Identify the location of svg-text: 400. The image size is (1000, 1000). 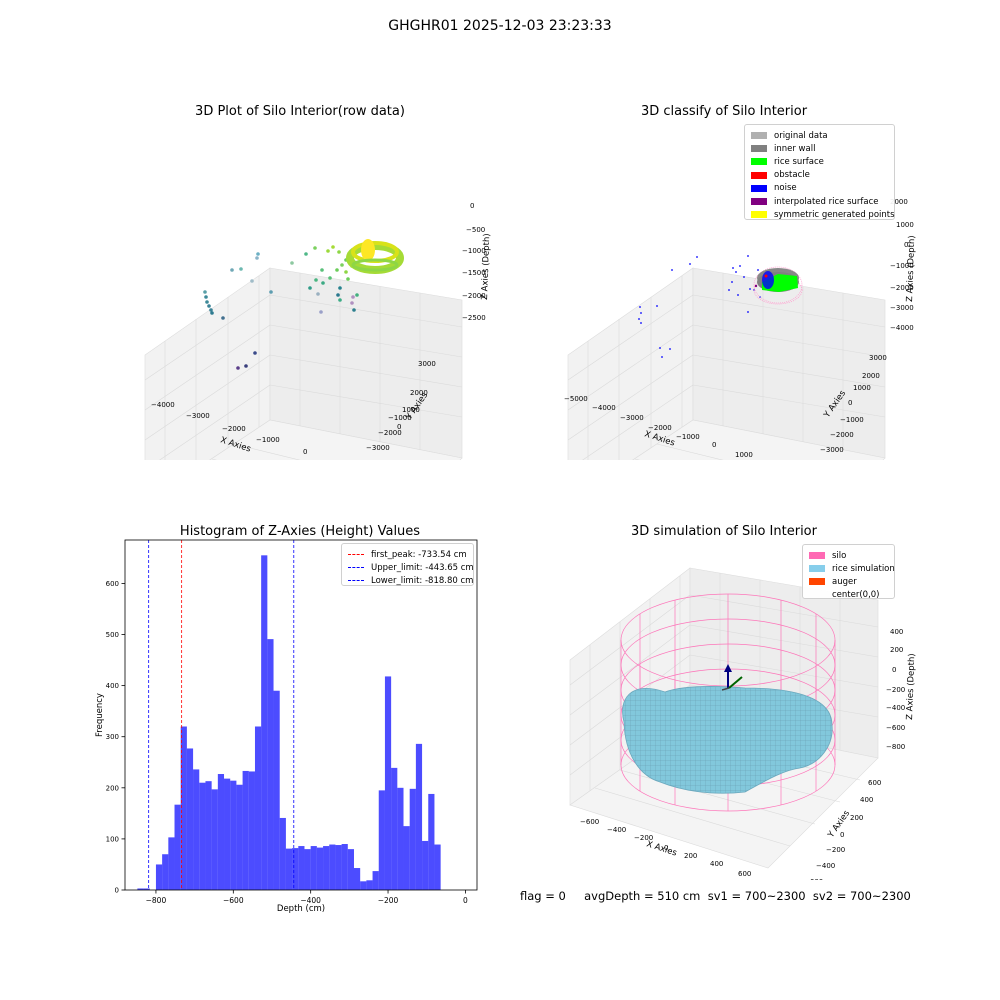
(716, 864).